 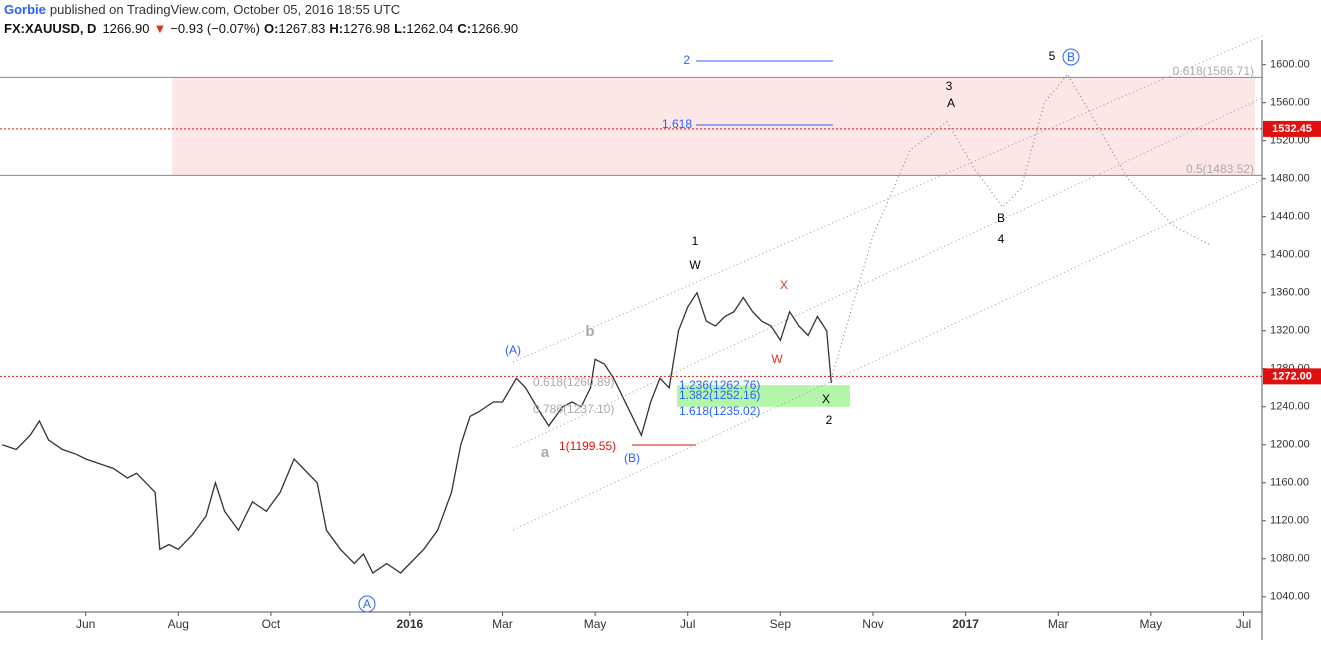 I want to click on o-label: O:, so click(x=271, y=28).